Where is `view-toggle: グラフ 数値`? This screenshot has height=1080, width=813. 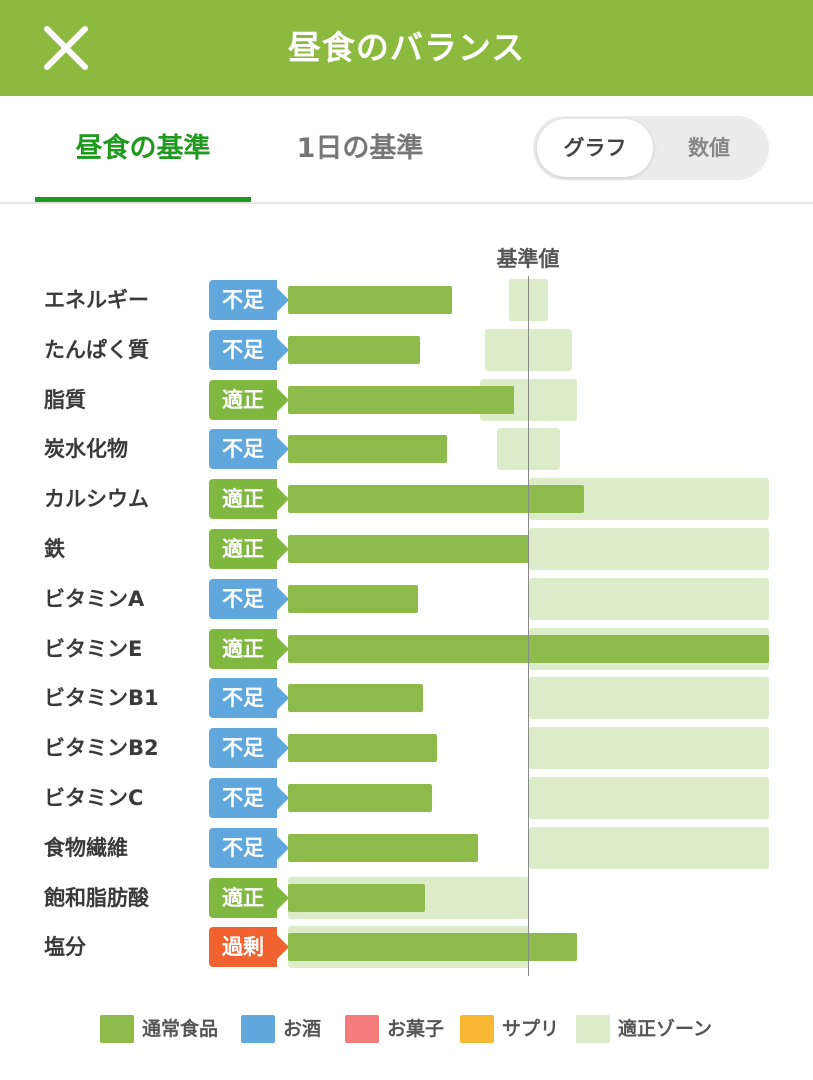
view-toggle: グラフ 数値 is located at coordinates (651, 148).